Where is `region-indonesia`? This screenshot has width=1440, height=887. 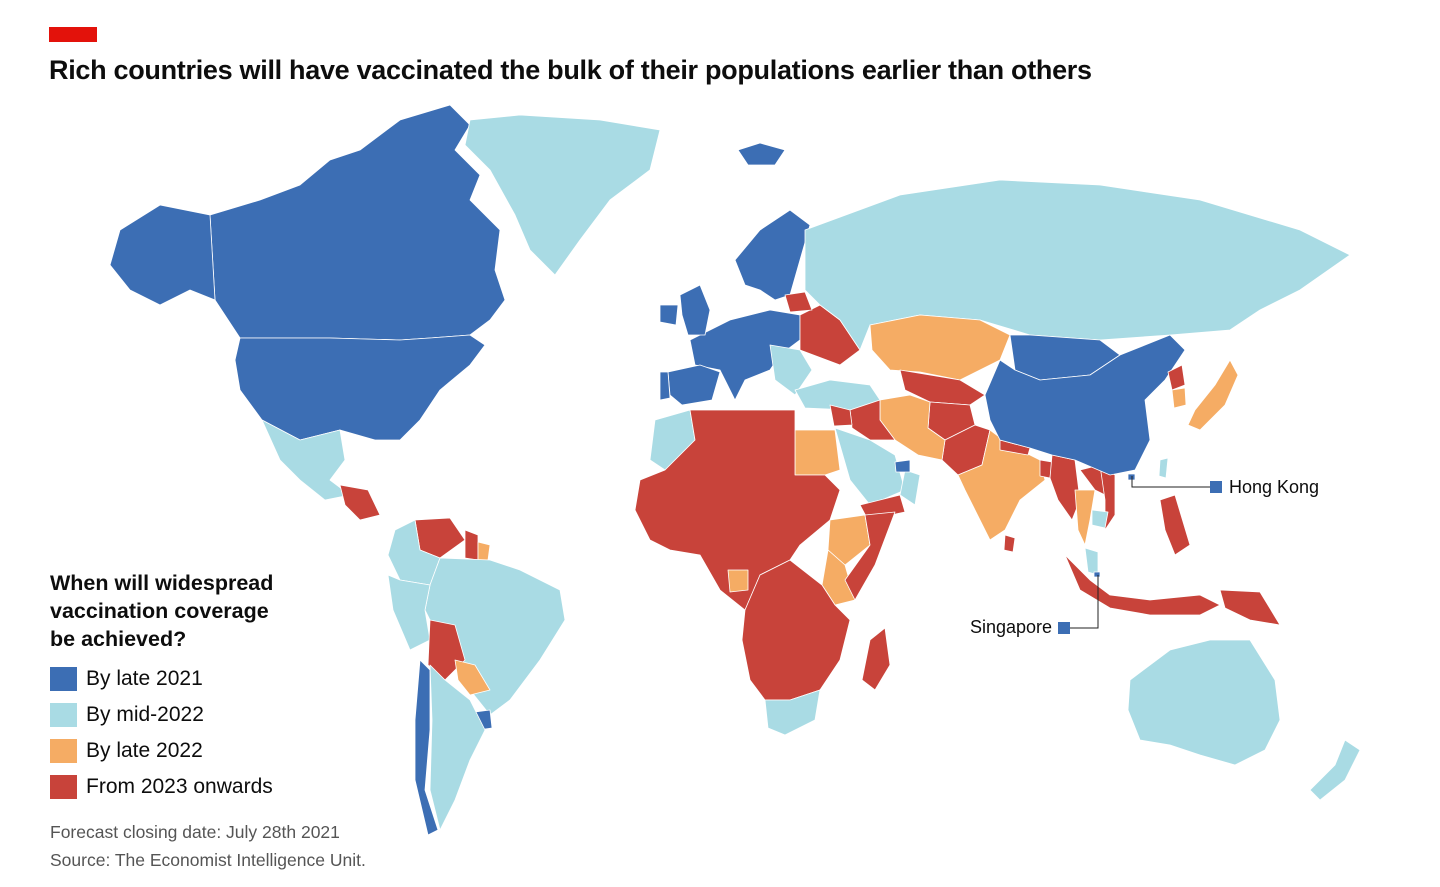
region-indonesia is located at coordinates (1142, 585).